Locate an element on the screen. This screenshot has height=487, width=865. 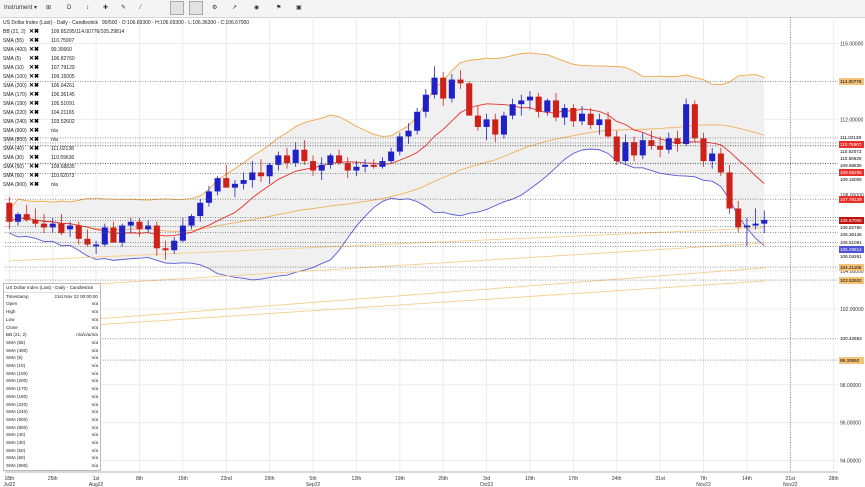
info-row: SMA (200) n/a is located at coordinates (52, 381).